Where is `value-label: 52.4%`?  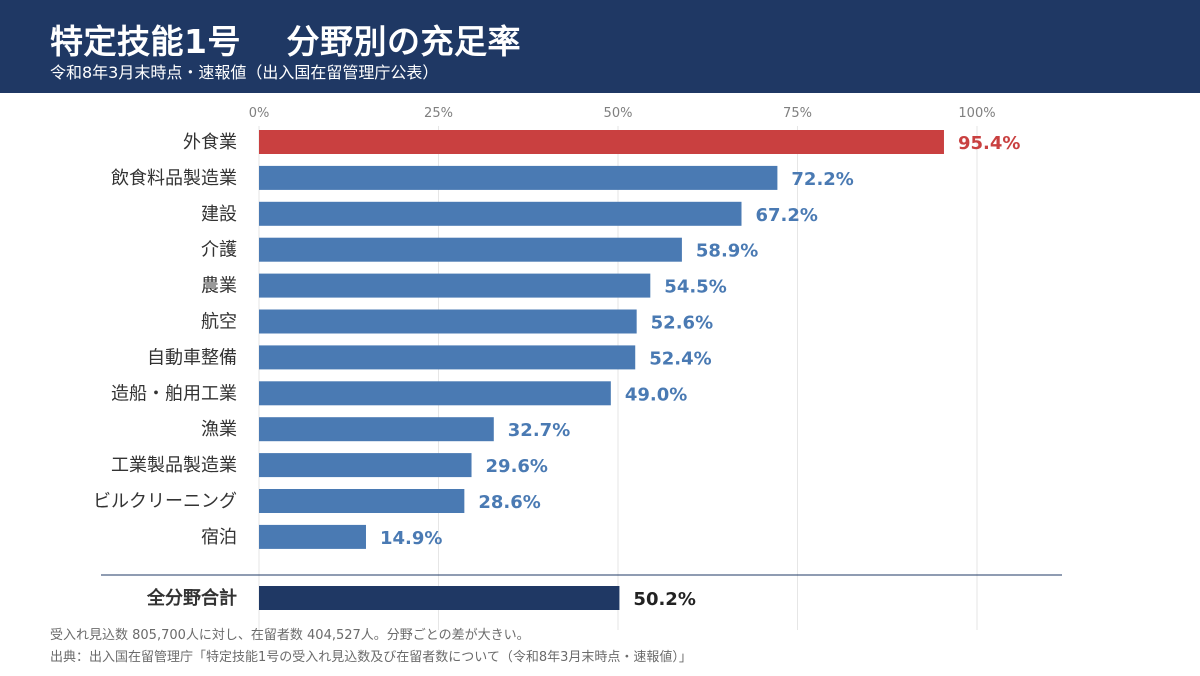
value-label: 52.4% is located at coordinates (680, 358).